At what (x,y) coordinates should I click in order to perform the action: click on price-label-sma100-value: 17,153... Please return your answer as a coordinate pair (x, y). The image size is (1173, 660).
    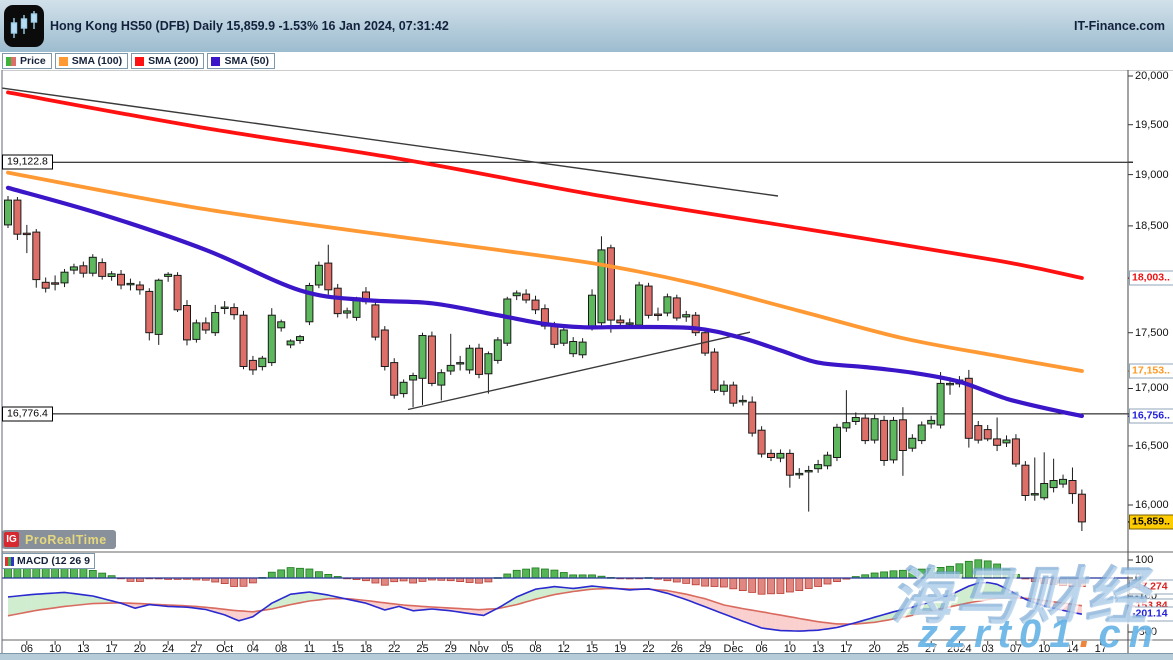
    Looking at the image, I should click on (1151, 371).